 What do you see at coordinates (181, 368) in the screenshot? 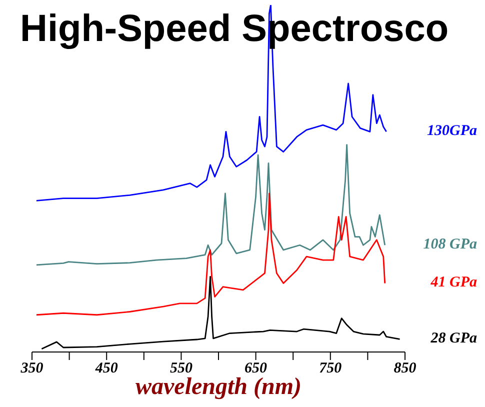
I see `x-tick-label: 550` at bounding box center [181, 368].